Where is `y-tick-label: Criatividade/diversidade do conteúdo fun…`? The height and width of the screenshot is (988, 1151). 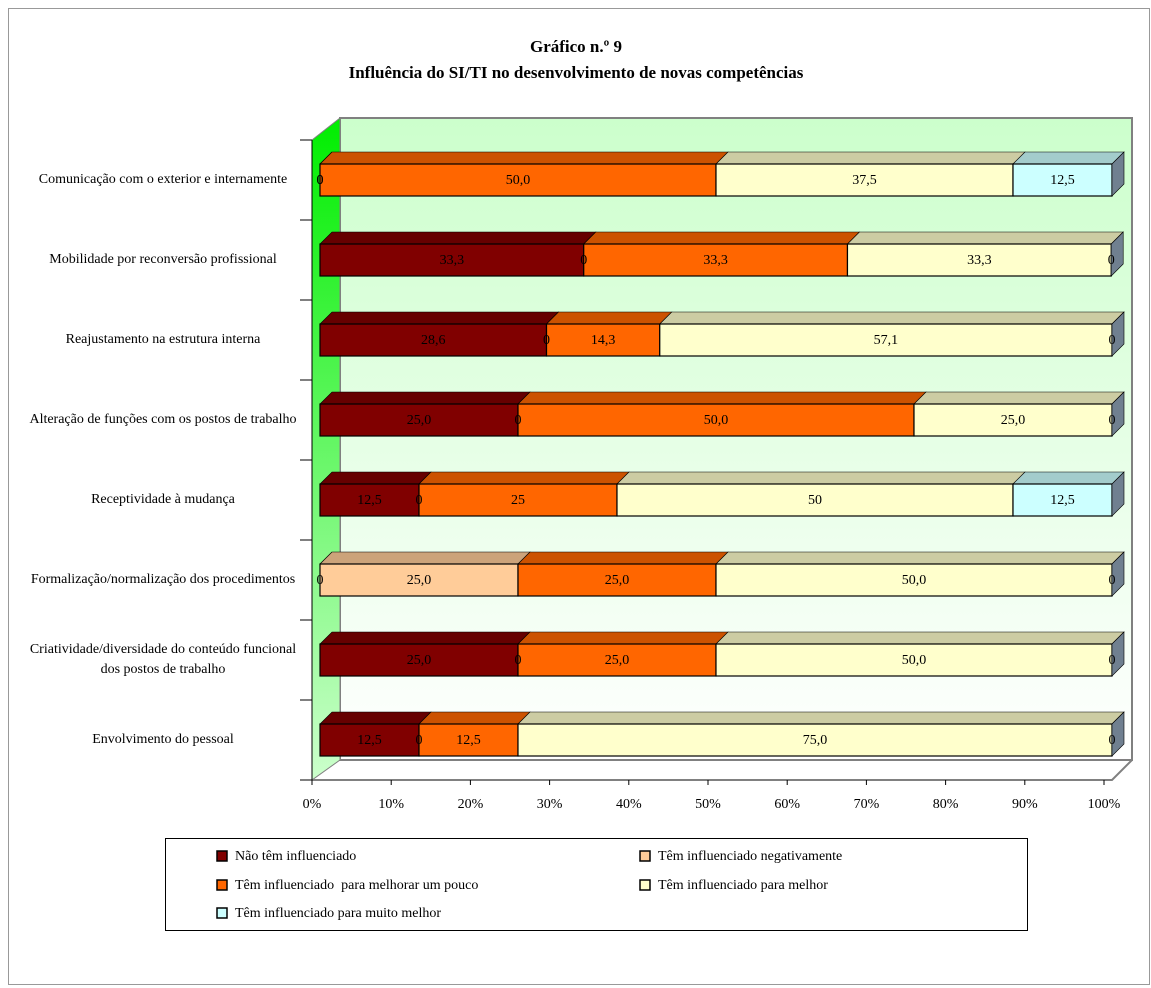
y-tick-label: Criatividade/diversidade do conteúdo fun… is located at coordinates (163, 659).